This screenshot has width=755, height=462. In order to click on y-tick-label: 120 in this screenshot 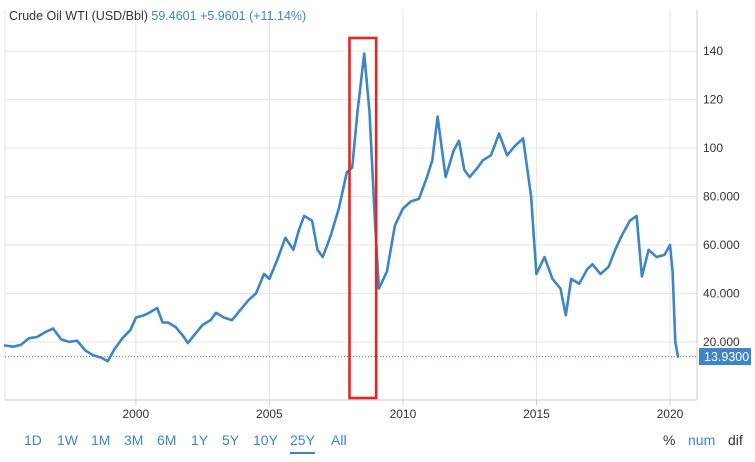, I will do `click(713, 100)`.